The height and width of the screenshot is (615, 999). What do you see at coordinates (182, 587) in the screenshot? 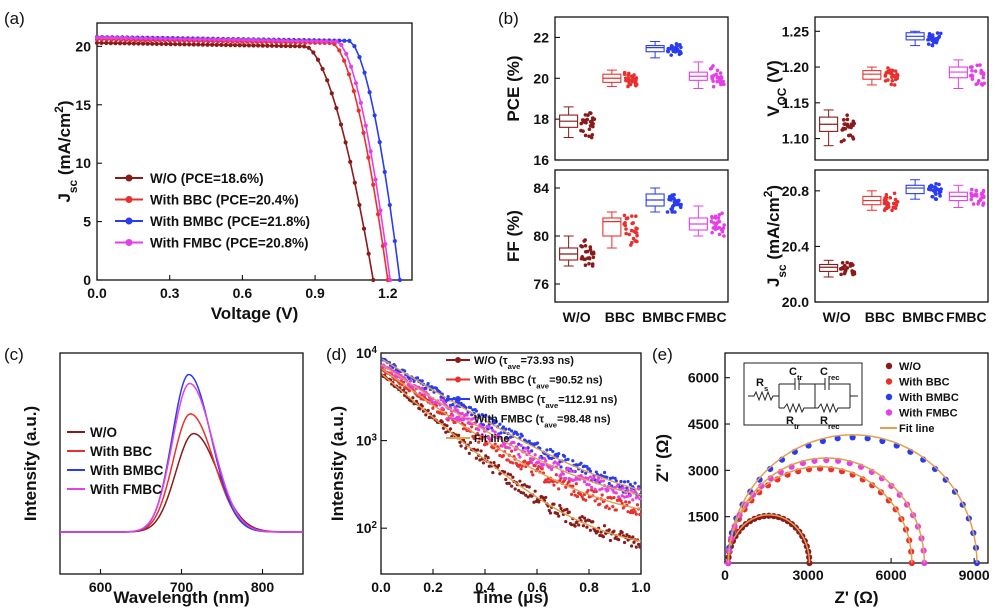
I see `x-tick-label: 700` at bounding box center [182, 587].